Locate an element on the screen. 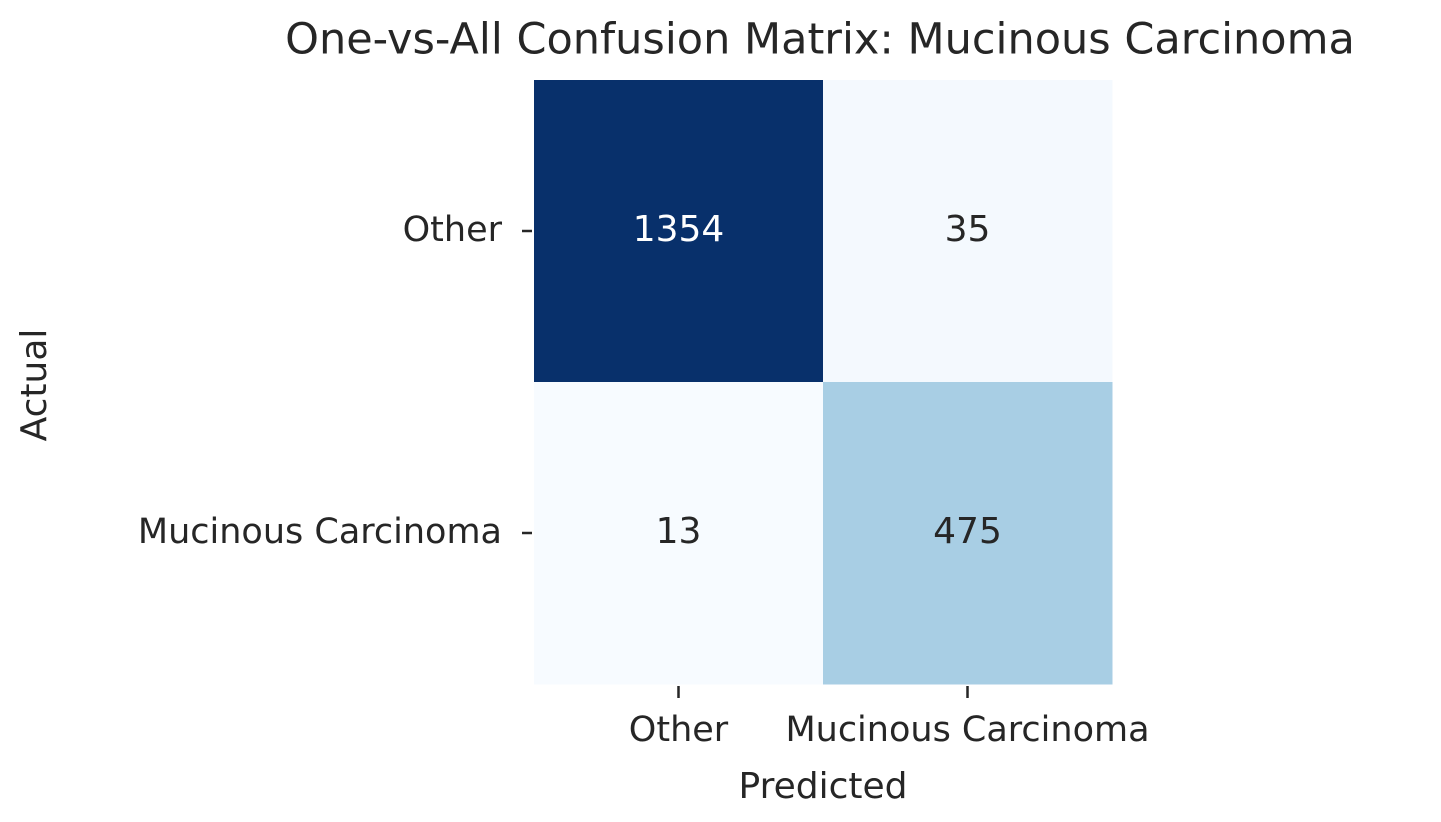 The width and height of the screenshot is (1441, 822). x-tick-label: Other is located at coordinates (679, 730).